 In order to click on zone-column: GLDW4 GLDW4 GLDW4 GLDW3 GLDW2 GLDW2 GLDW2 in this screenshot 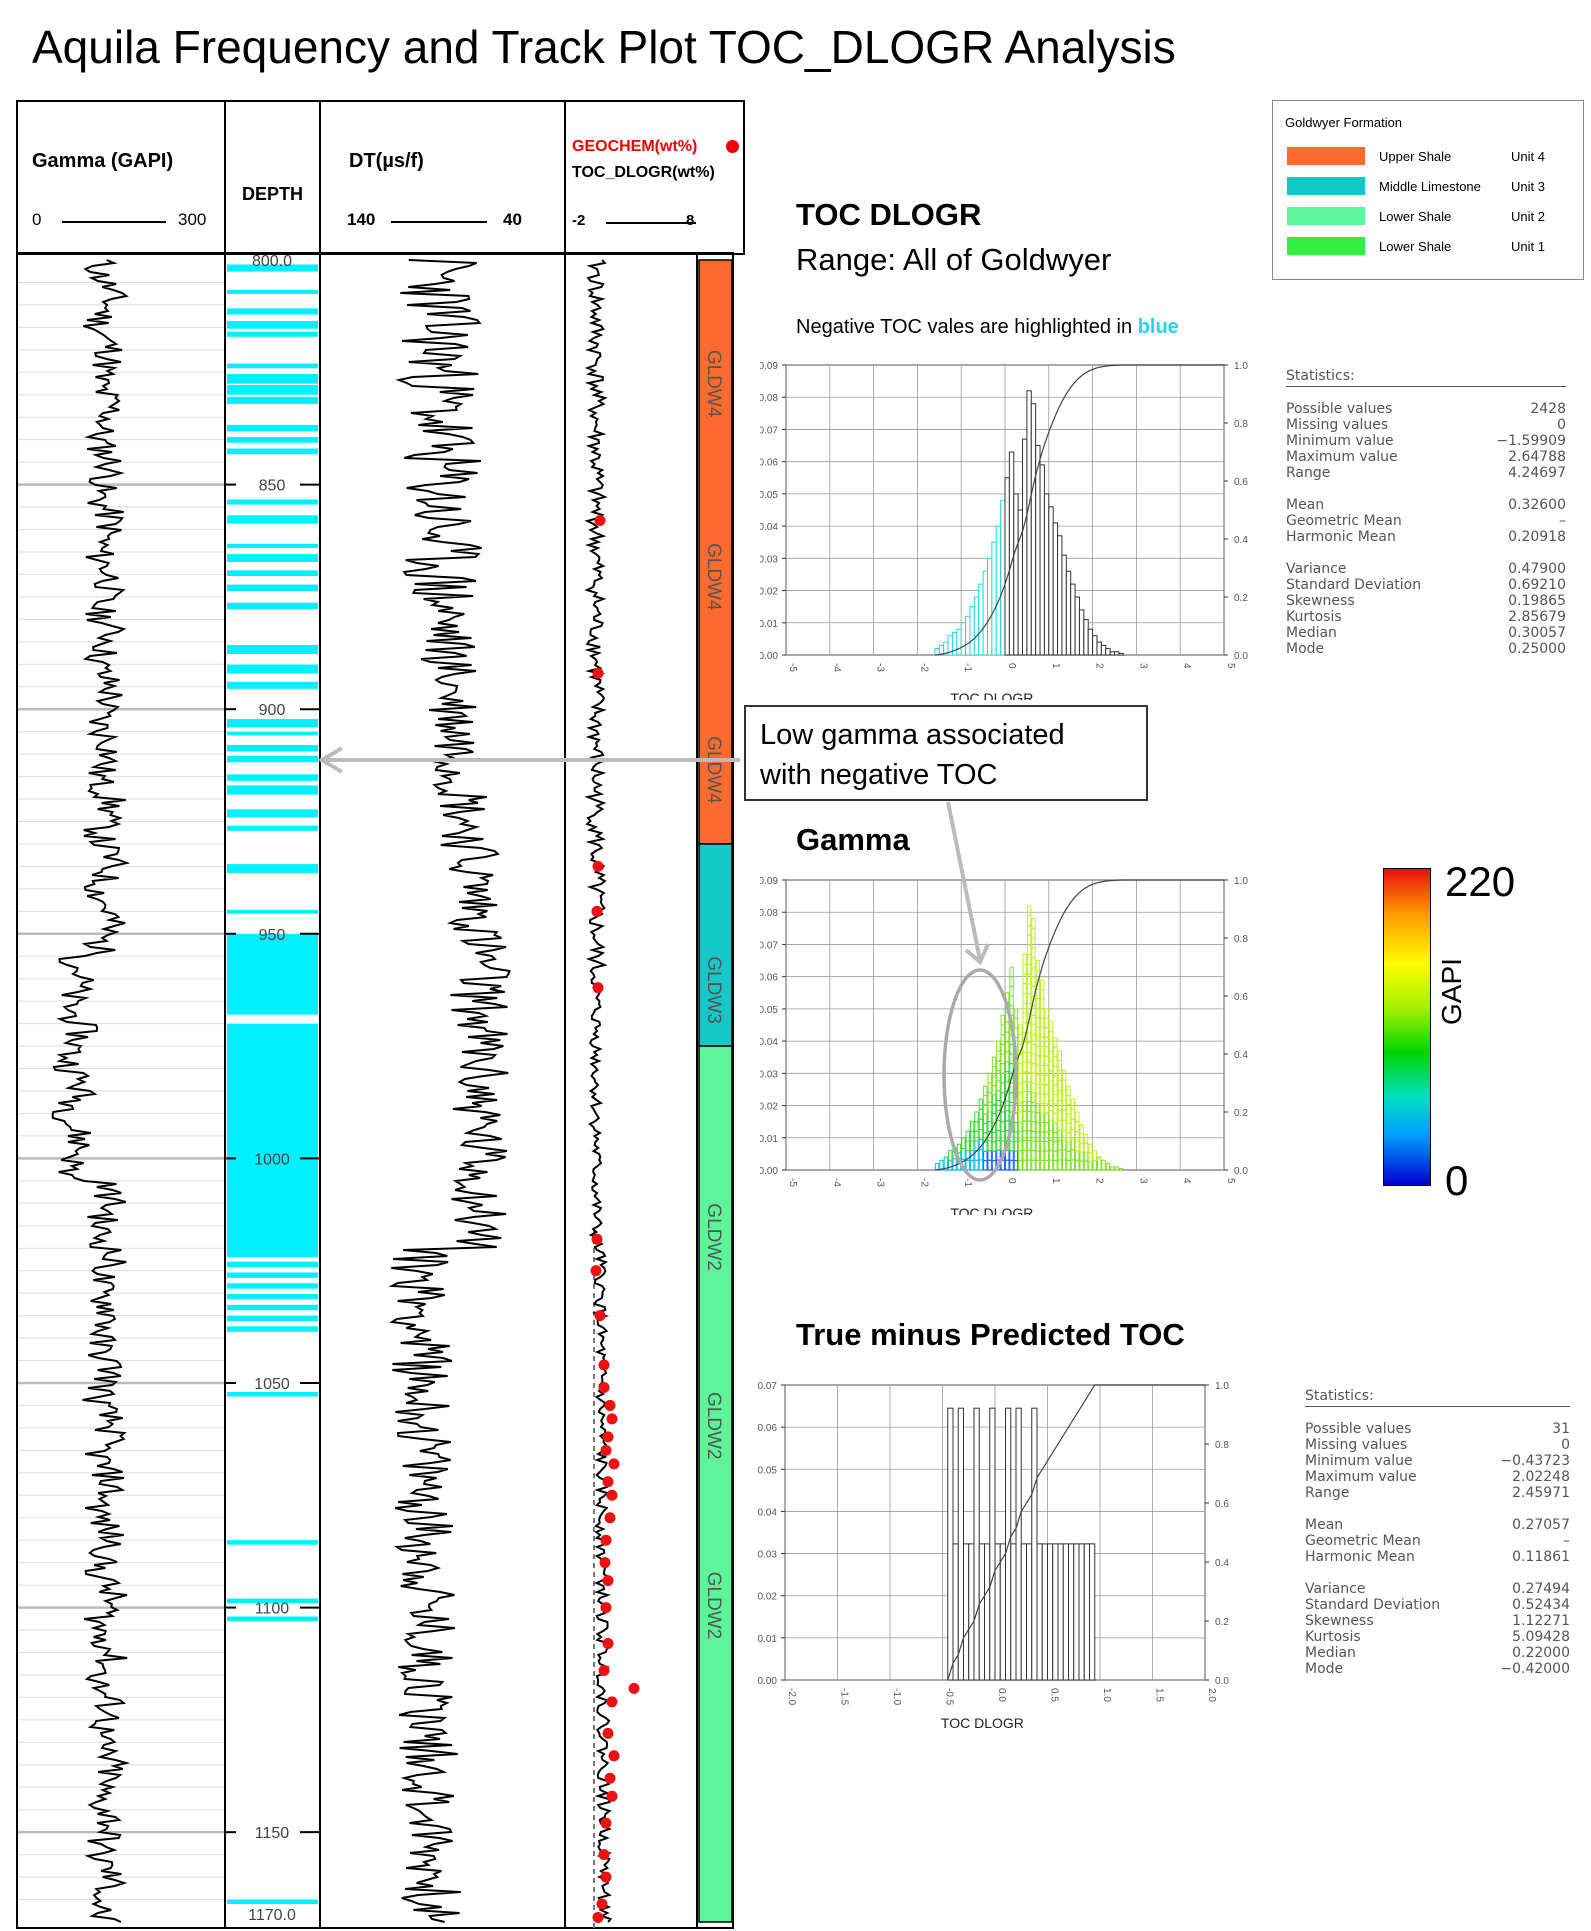, I will do `click(715, 1091)`.